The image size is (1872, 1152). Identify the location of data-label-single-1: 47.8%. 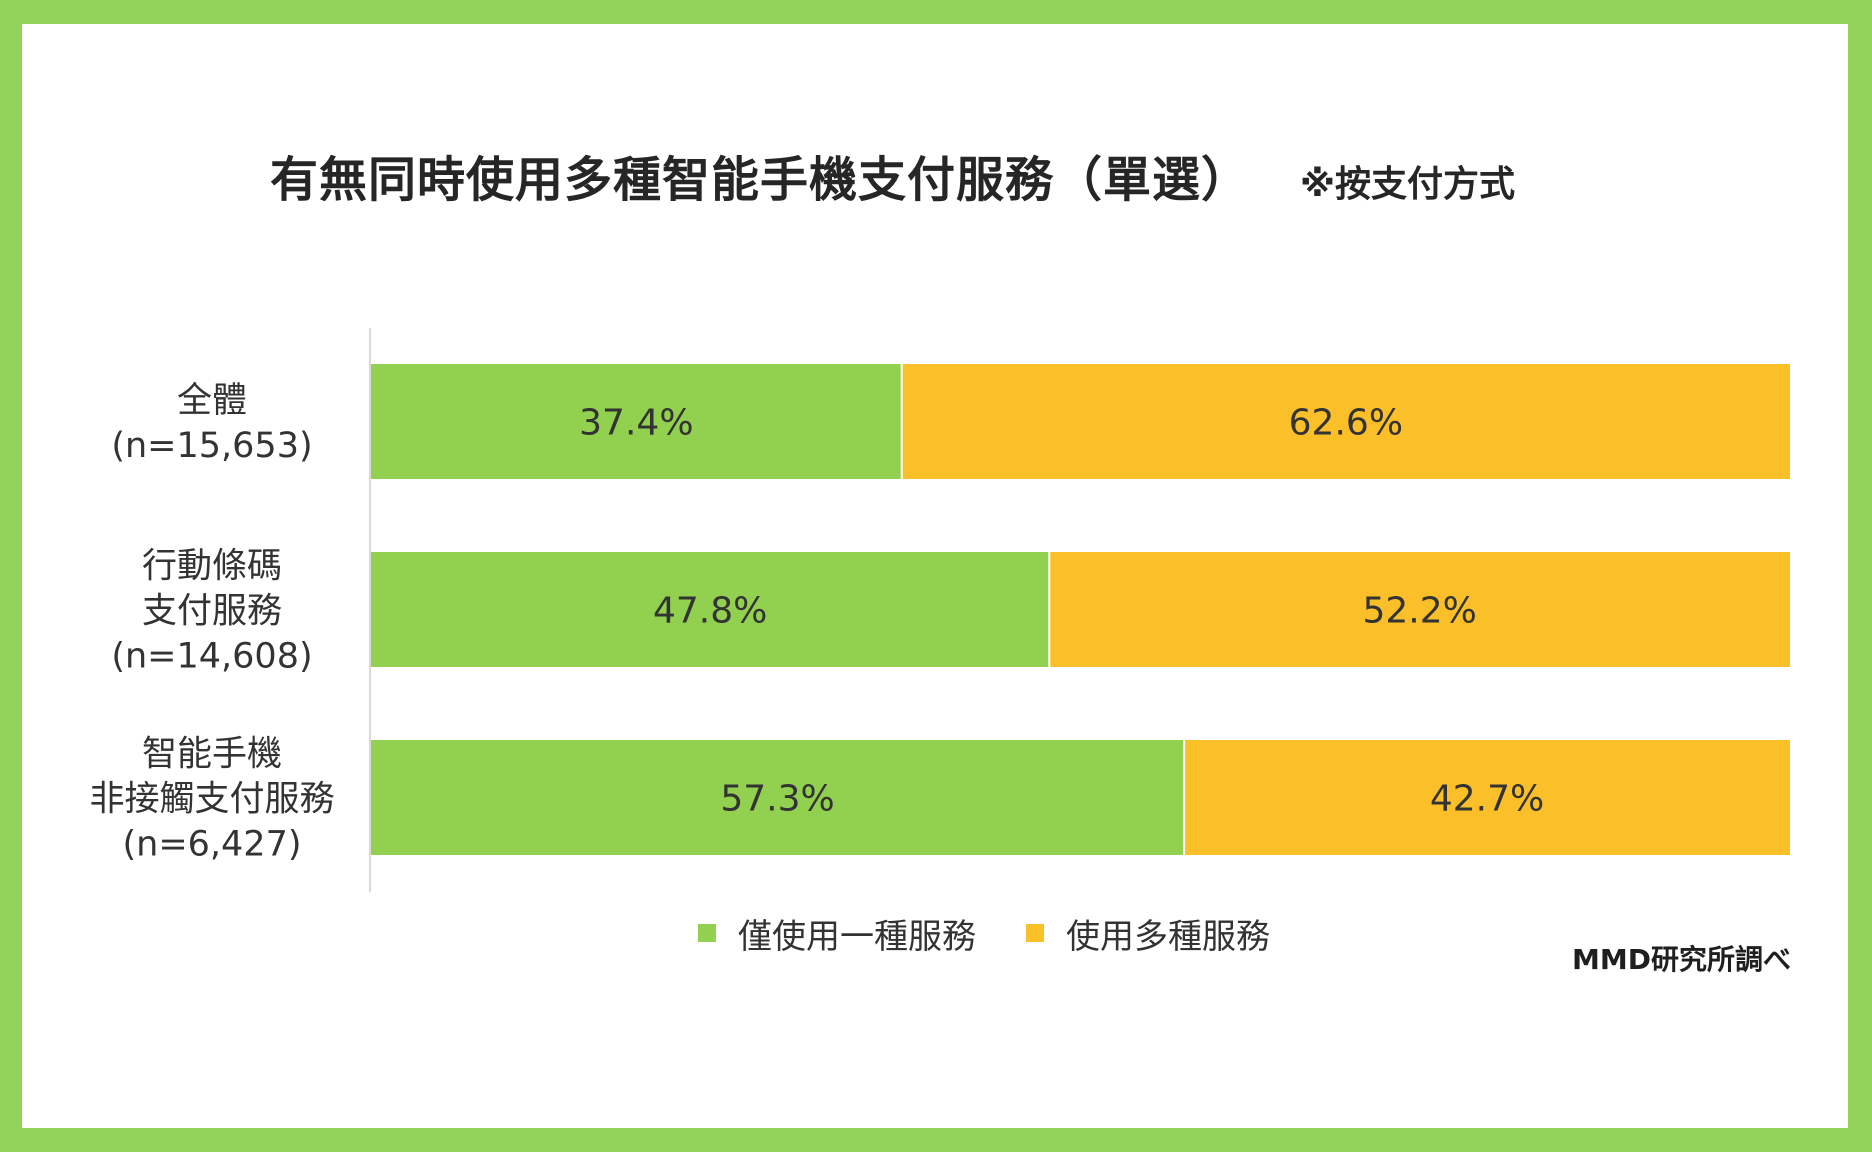
(710, 611).